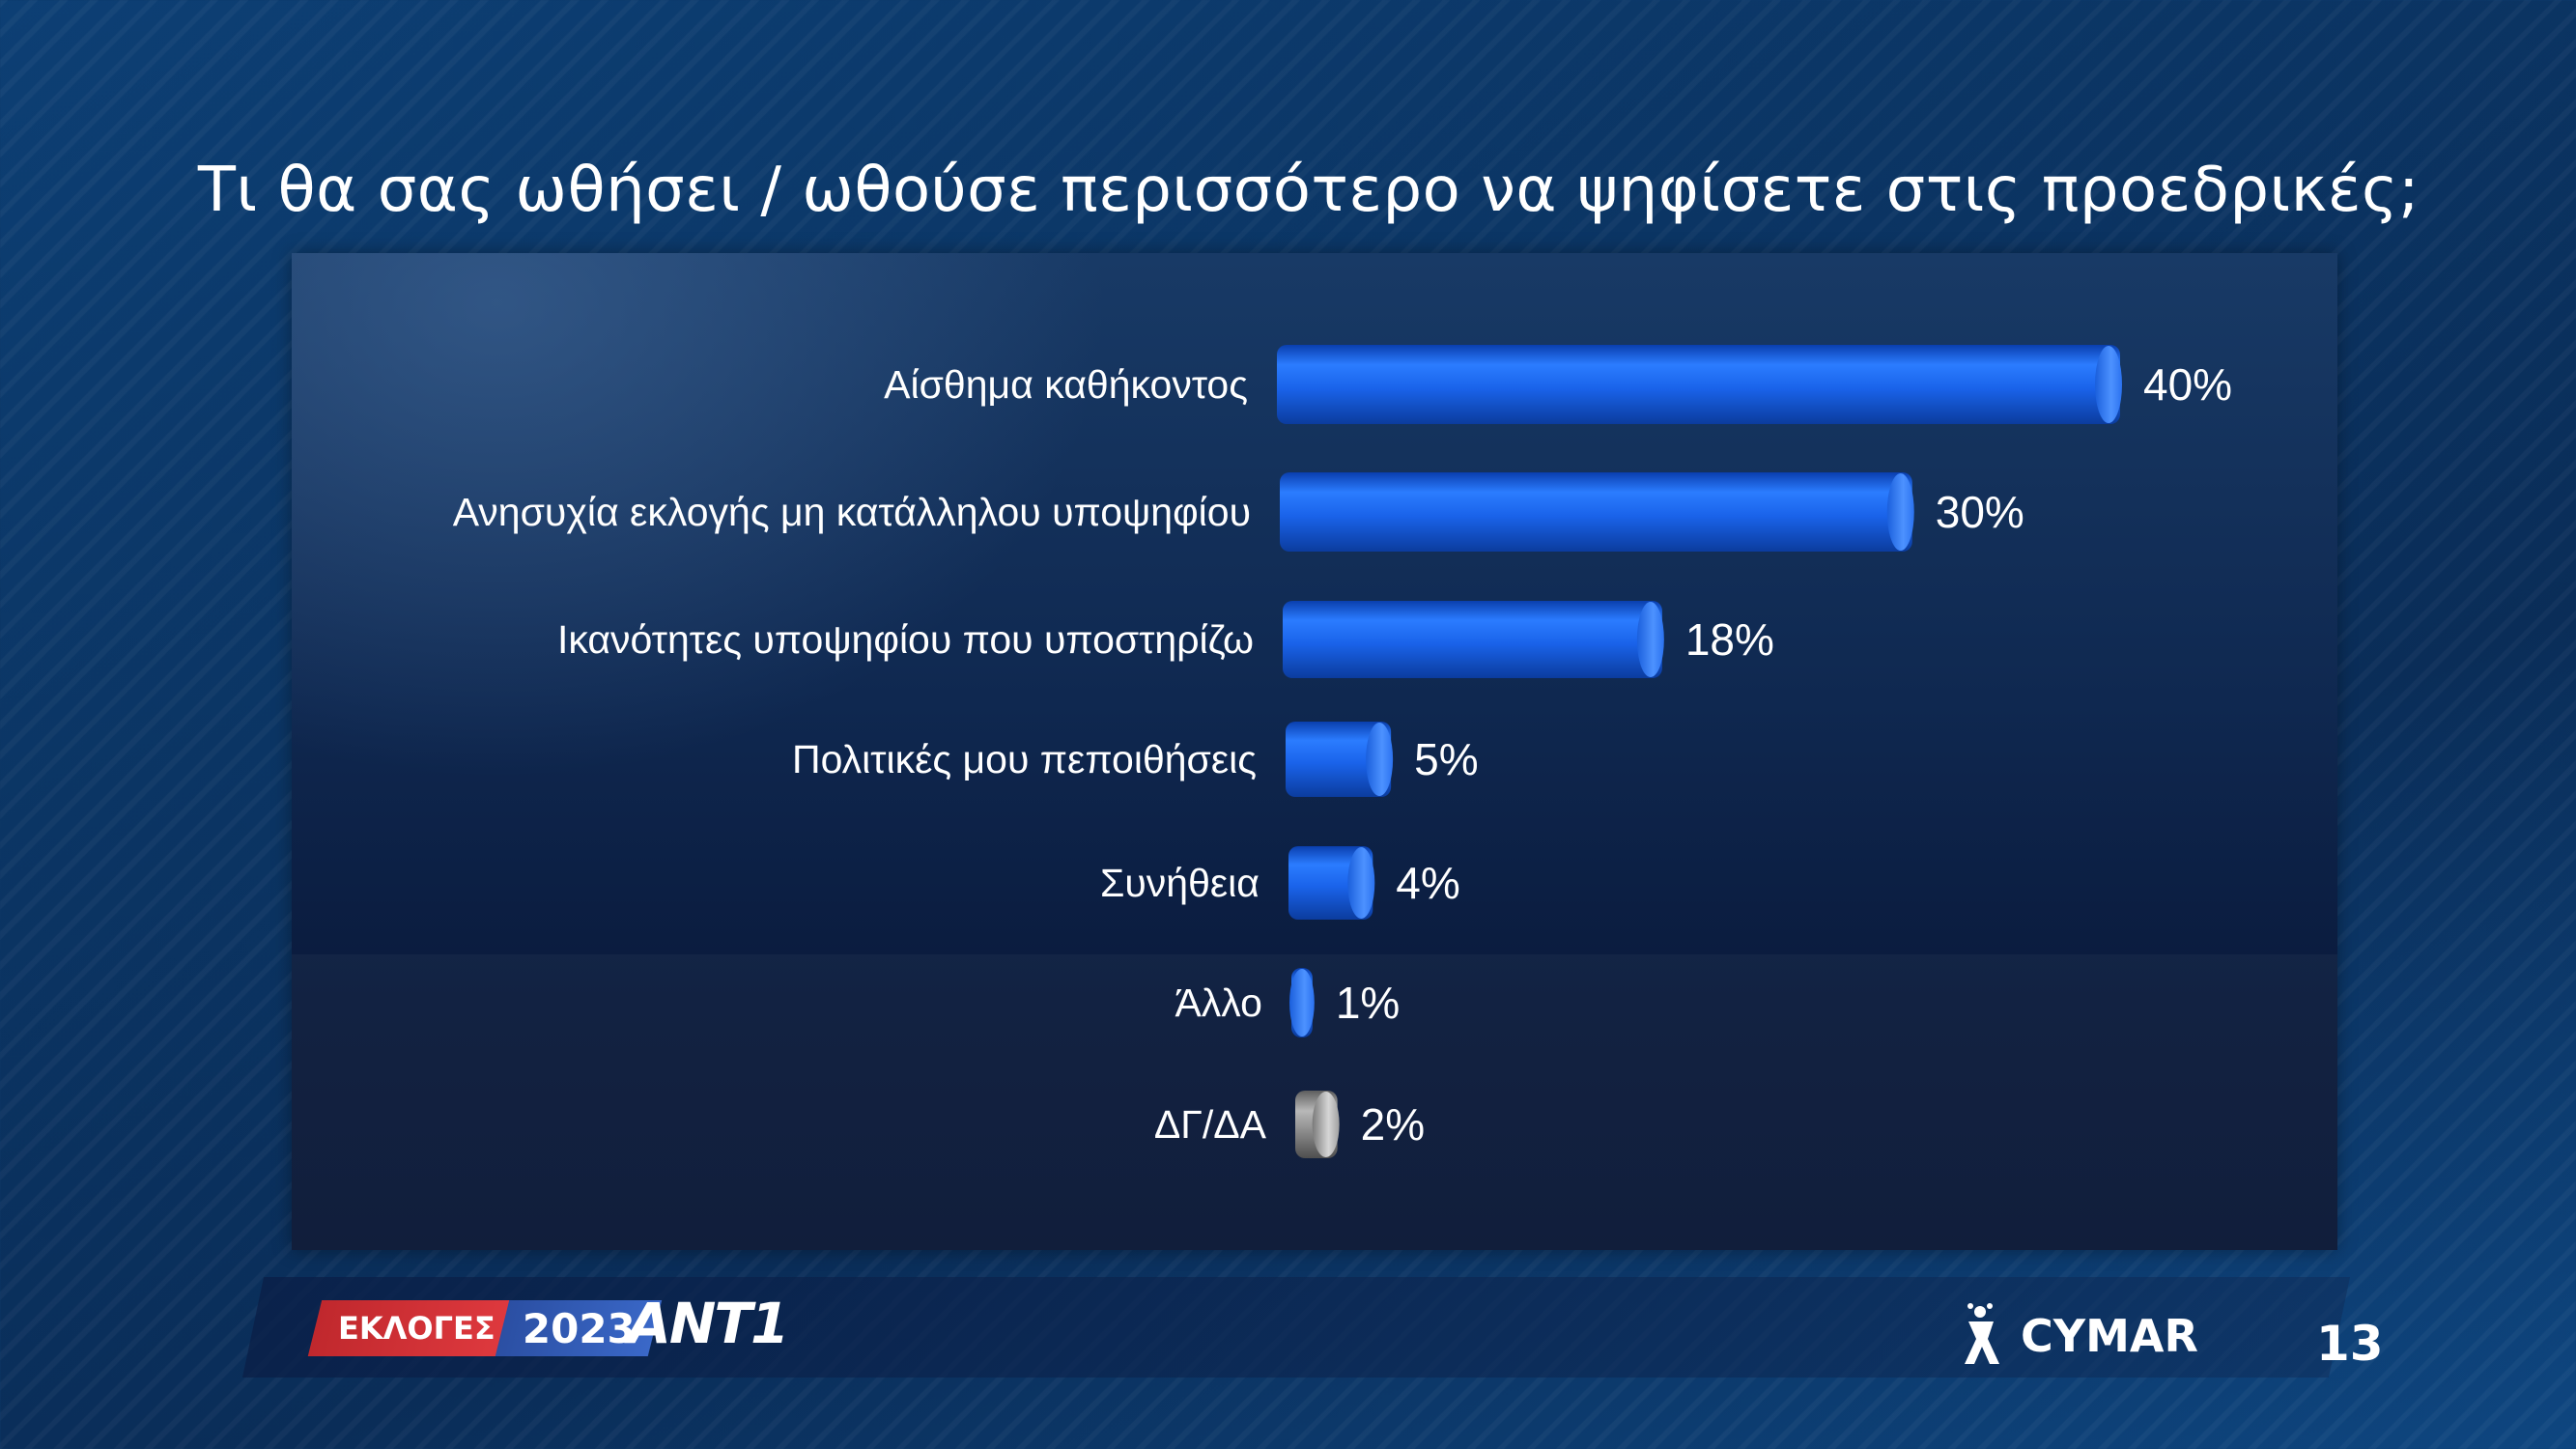 The width and height of the screenshot is (2576, 1449). What do you see at coordinates (1427, 883) in the screenshot?
I see `value-label-5: 4%` at bounding box center [1427, 883].